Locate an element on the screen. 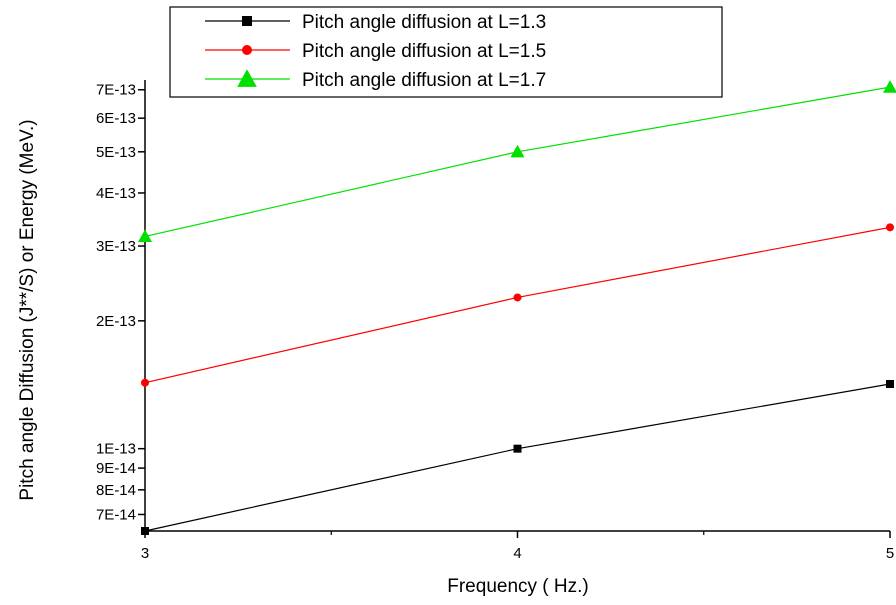 Image resolution: width=896 pixels, height=605 pixels. x-tick-label: 3 is located at coordinates (145, 553).